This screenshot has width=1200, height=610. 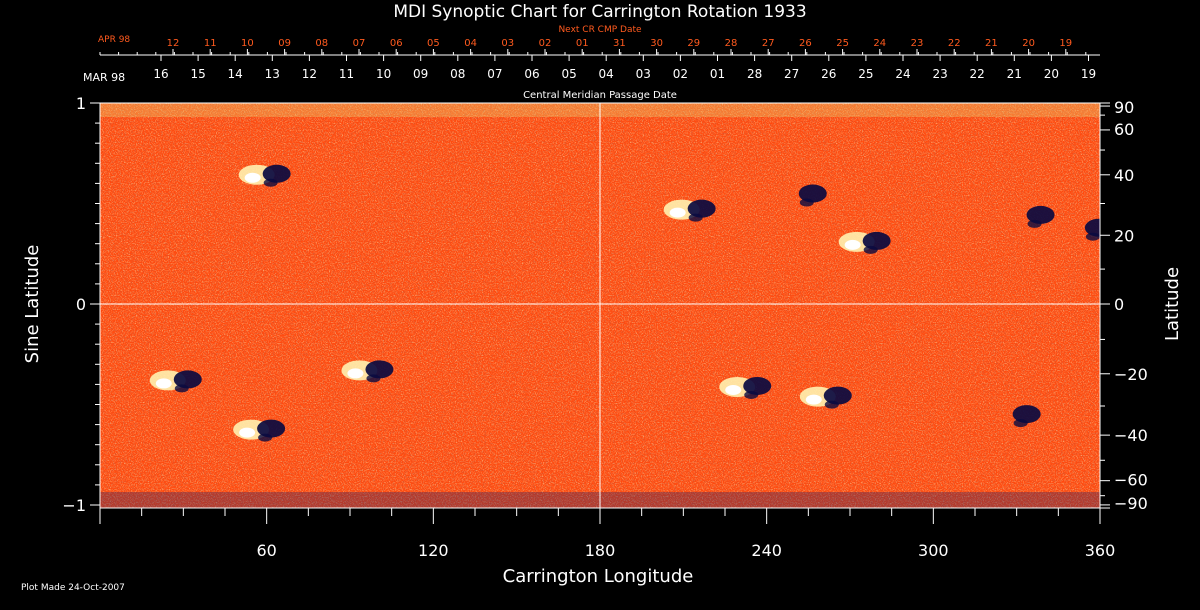 I want to click on right-y-tick-label: 20, so click(x=1124, y=235).